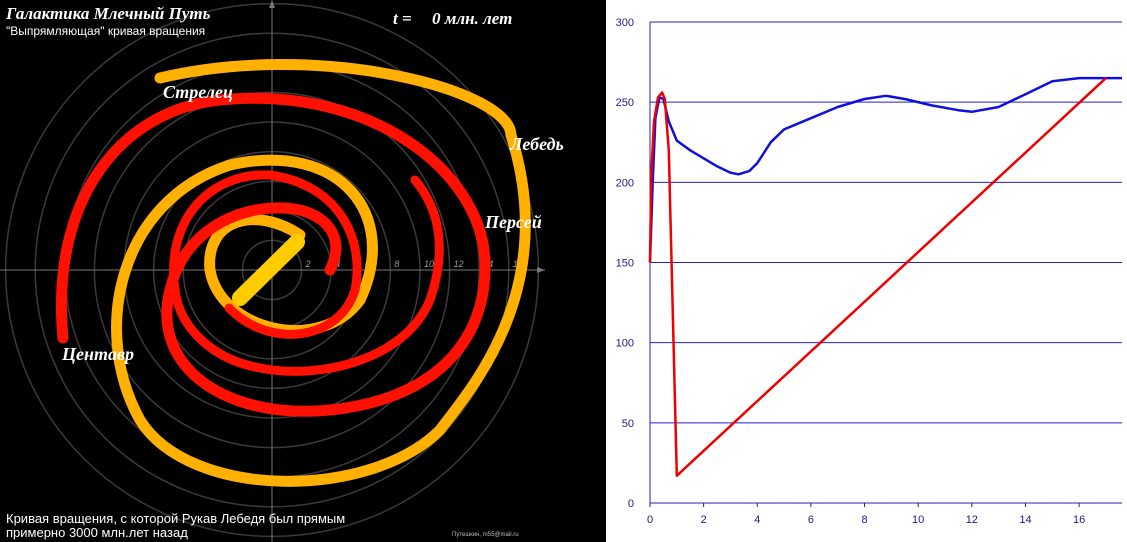  I want to click on x-axis-arrow-icon, so click(541, 270).